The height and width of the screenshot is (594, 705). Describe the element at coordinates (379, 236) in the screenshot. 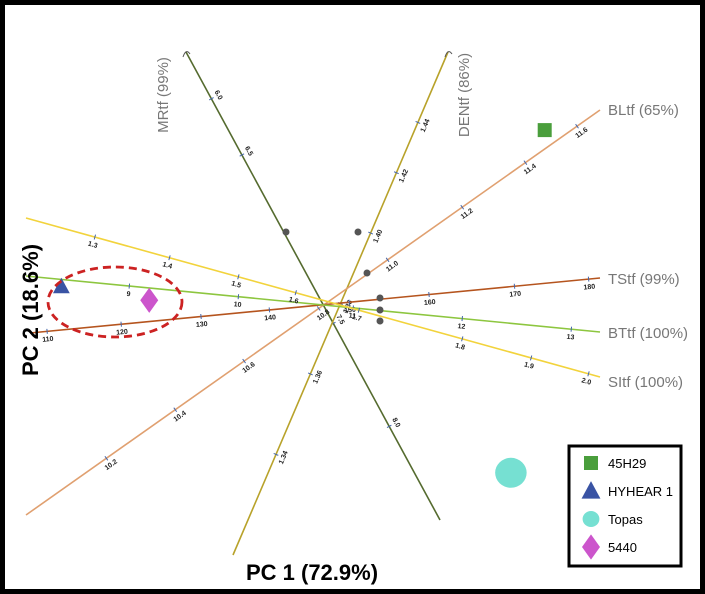

I see `tick-label: 1.40` at that location.